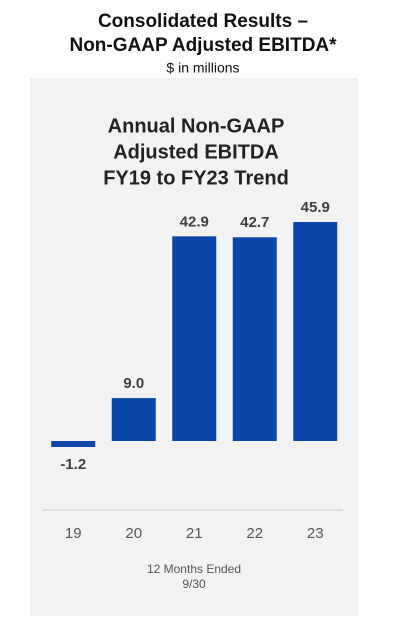  I want to click on chart-title: Adjusted EBITDA, so click(196, 152).